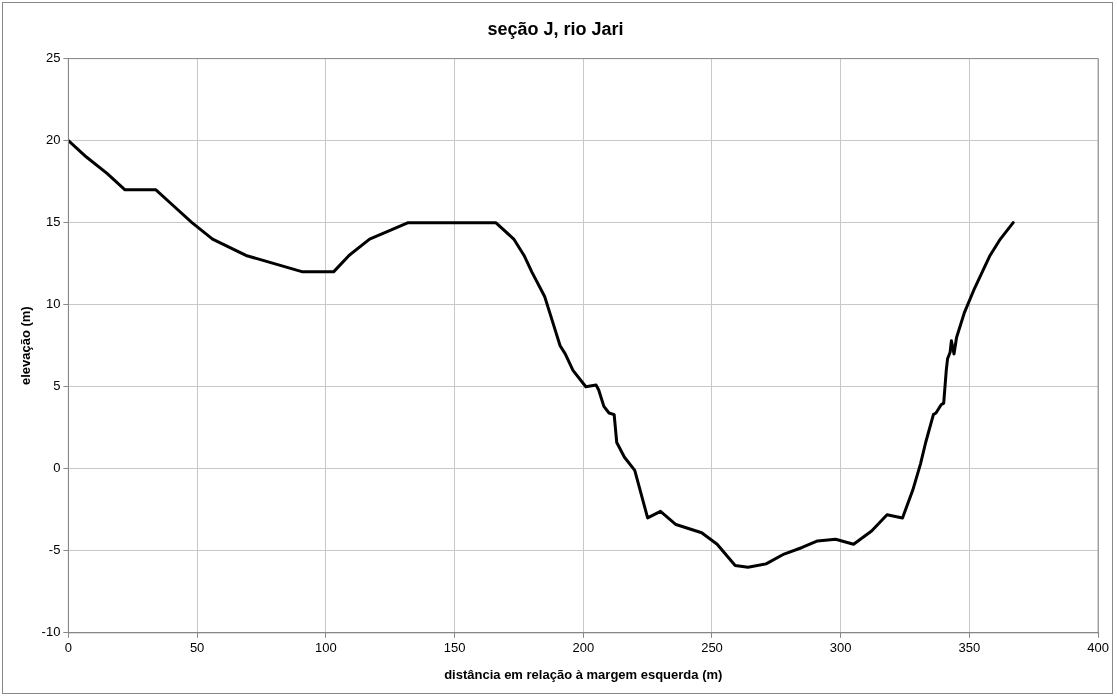 The image size is (1117, 698). Describe the element at coordinates (712, 648) in the screenshot. I see `x-tick-label: 250` at that location.